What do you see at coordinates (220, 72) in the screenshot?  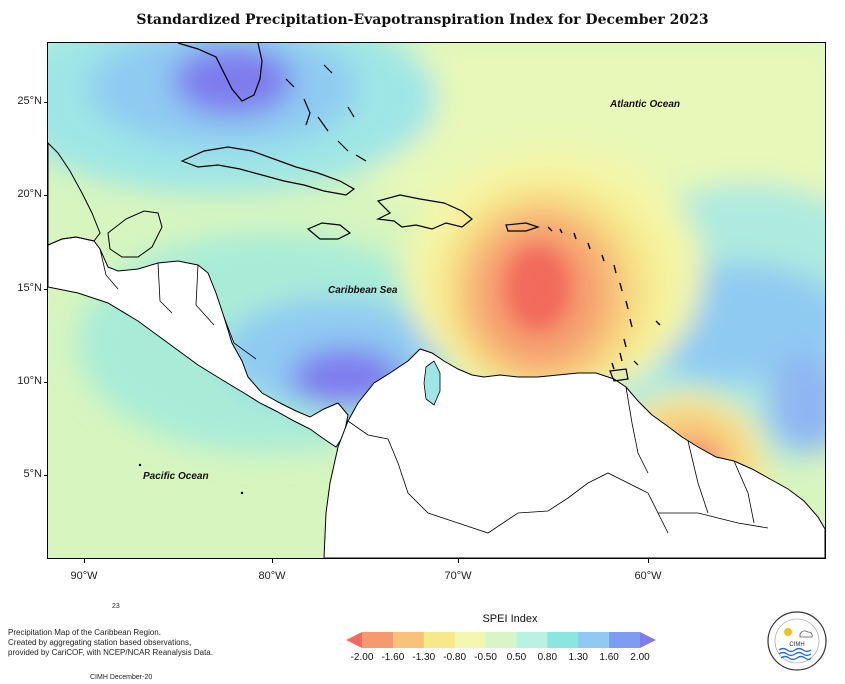 I see `florida-land` at bounding box center [220, 72].